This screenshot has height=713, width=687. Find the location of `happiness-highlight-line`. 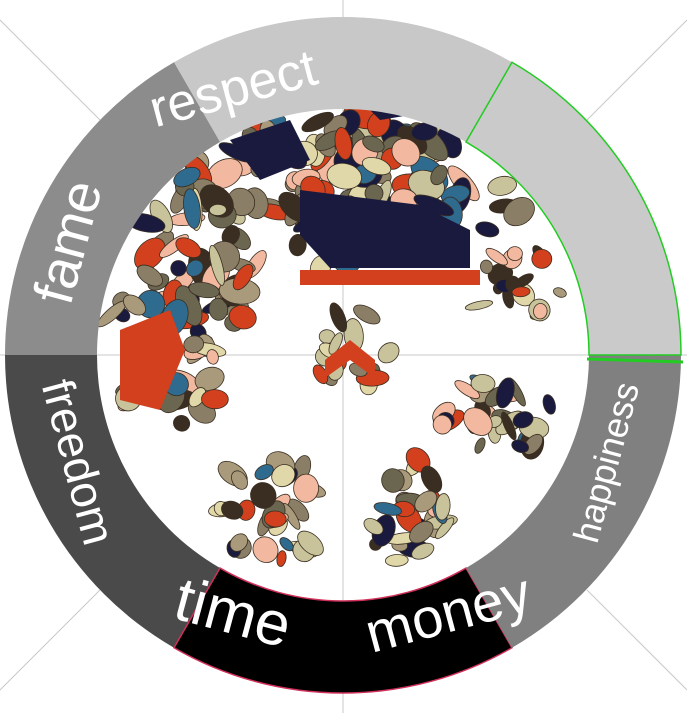

happiness-highlight-line is located at coordinates (635, 360).